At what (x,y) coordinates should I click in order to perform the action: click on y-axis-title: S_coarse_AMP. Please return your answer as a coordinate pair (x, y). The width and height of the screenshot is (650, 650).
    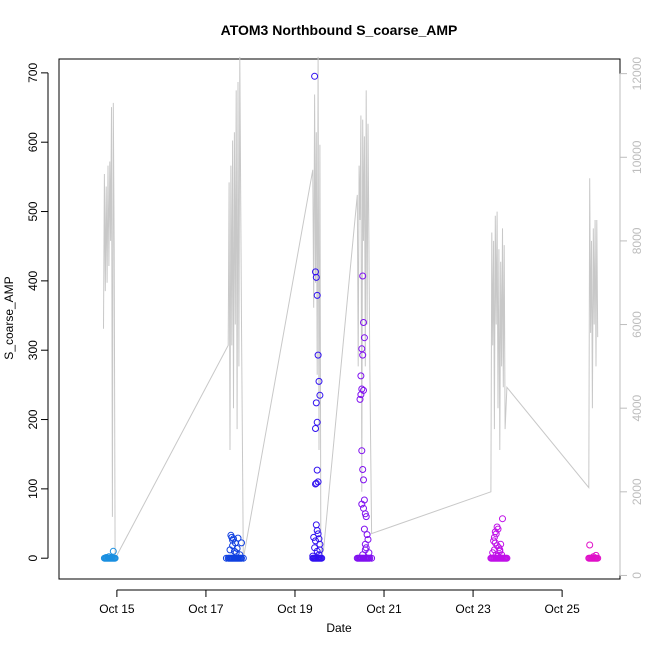
    Looking at the image, I should click on (9, 317).